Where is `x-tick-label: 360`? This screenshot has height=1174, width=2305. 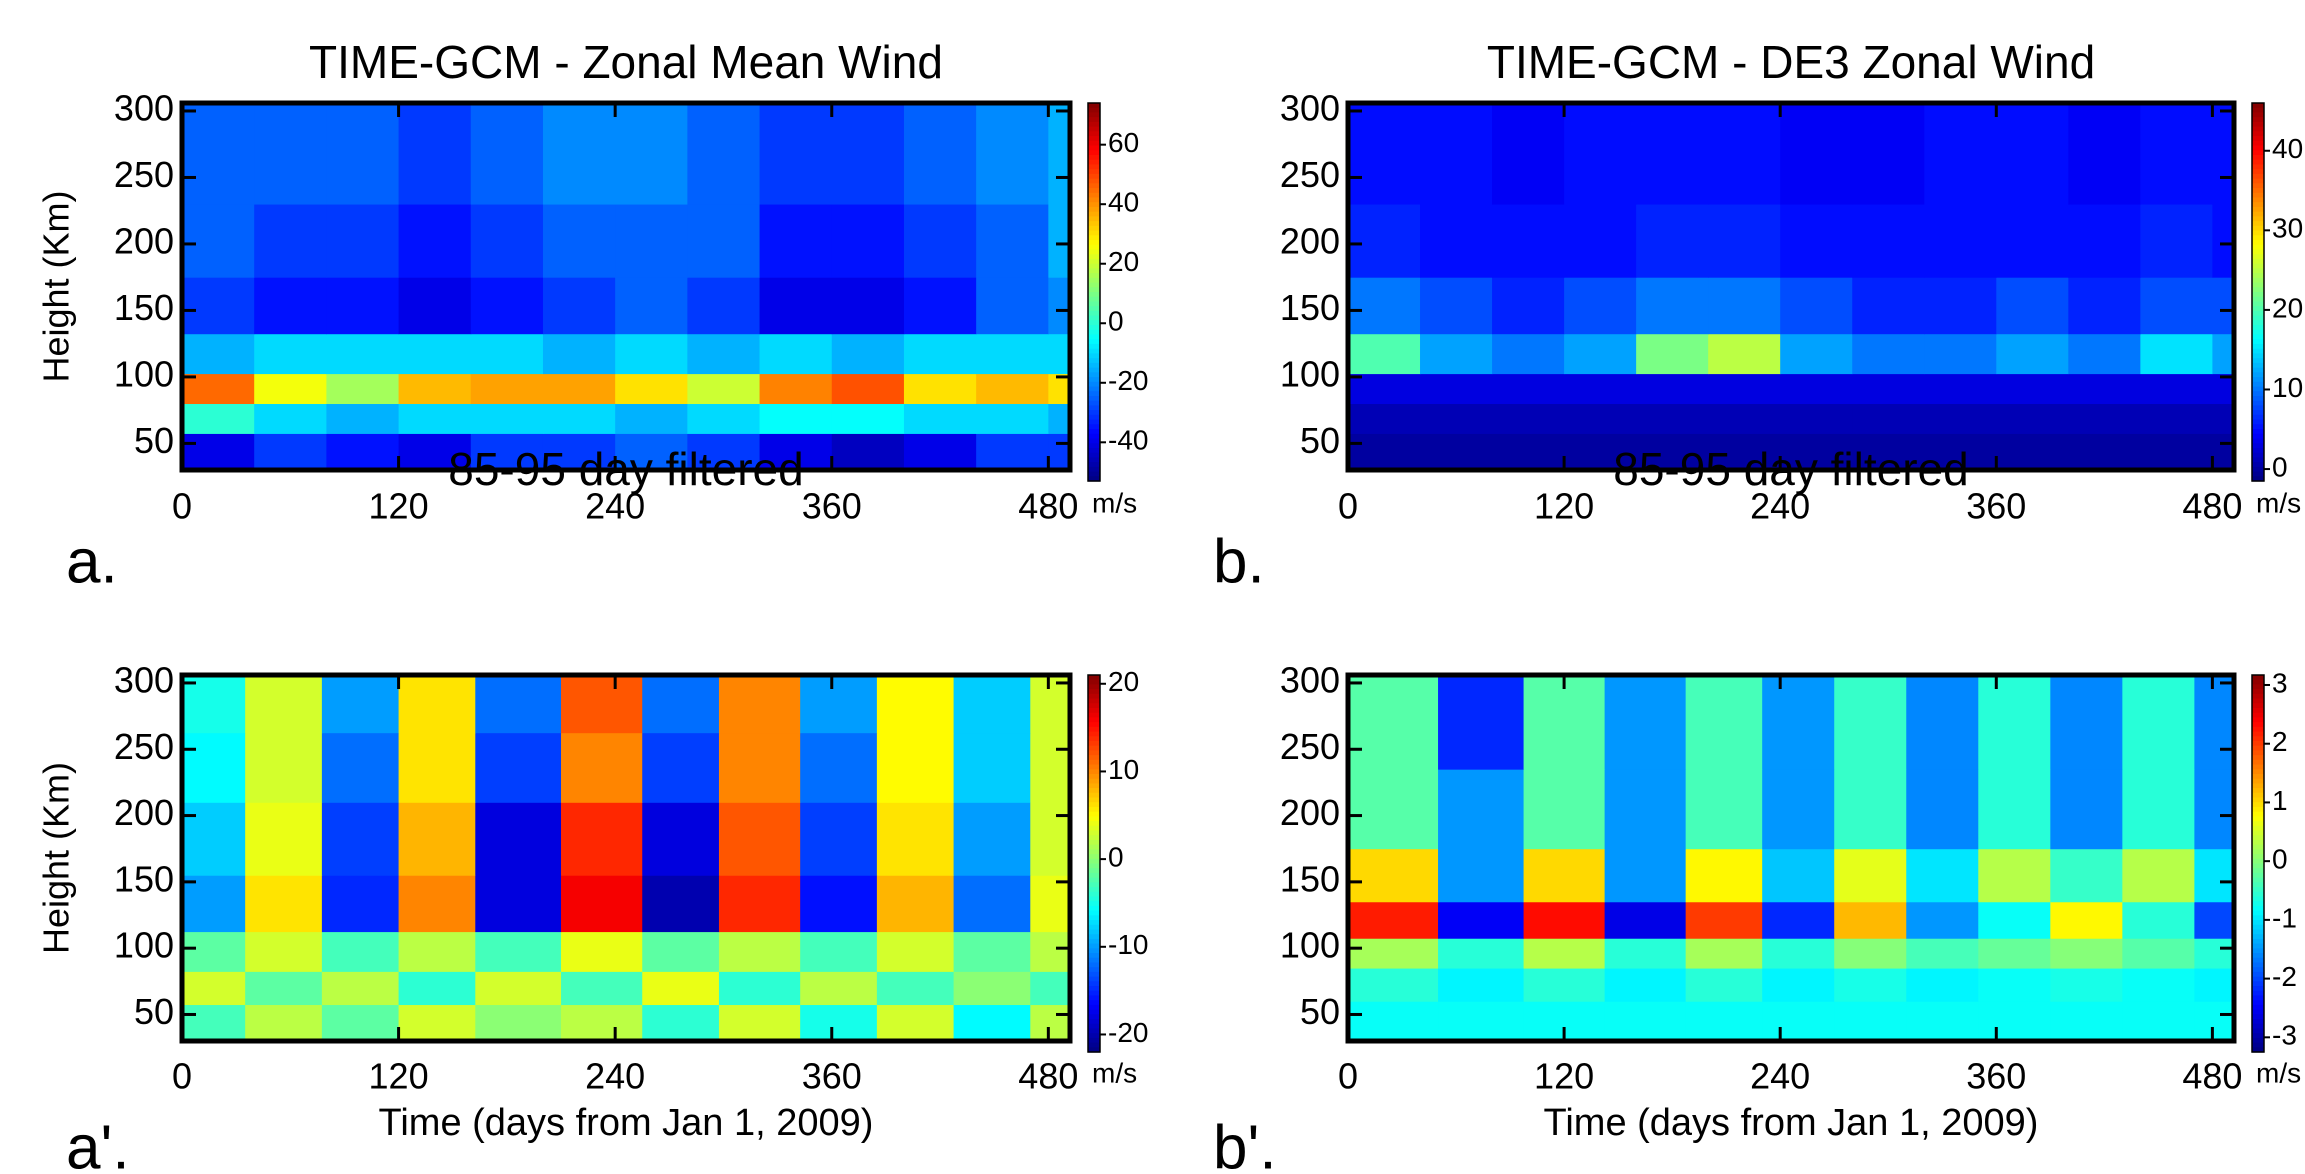 x-tick-label: 360 is located at coordinates (1996, 506).